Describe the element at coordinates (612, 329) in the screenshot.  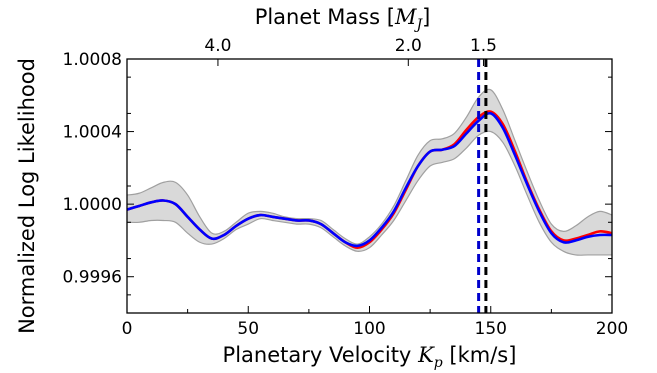
I see `x-tick-label: 200` at that location.